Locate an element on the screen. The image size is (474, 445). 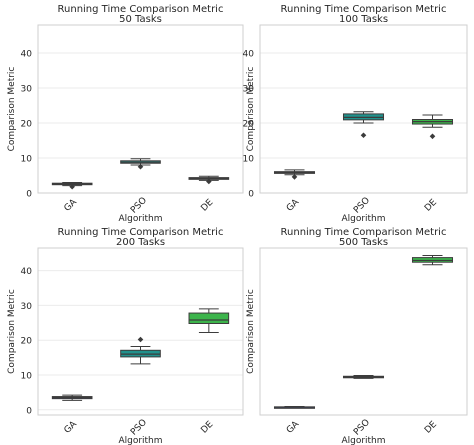
chart-subtitle: 50 Tasks is located at coordinates (140, 19).